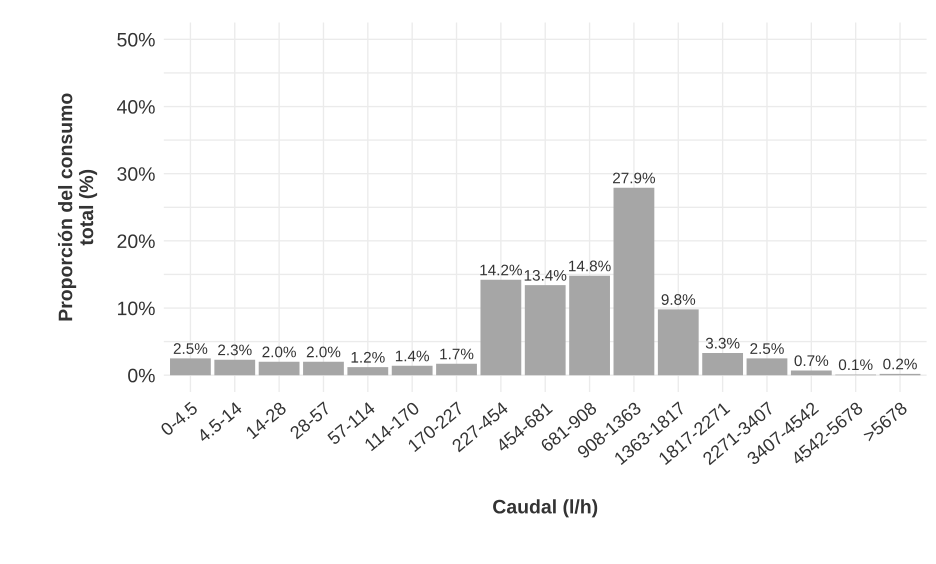 The image size is (936, 564). Describe the element at coordinates (135, 107) in the screenshot. I see `y-tick-label: 40%` at that location.